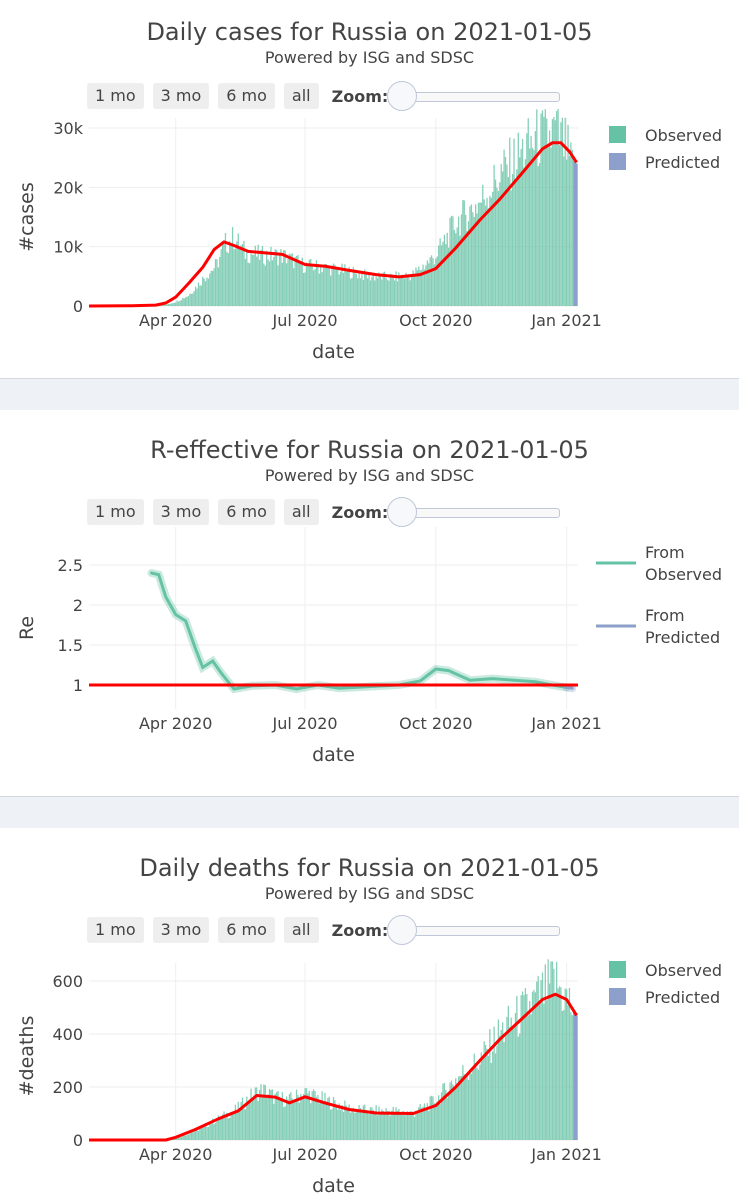 The image size is (739, 1200). I want to click on legend-label: Predicted, so click(682, 162).